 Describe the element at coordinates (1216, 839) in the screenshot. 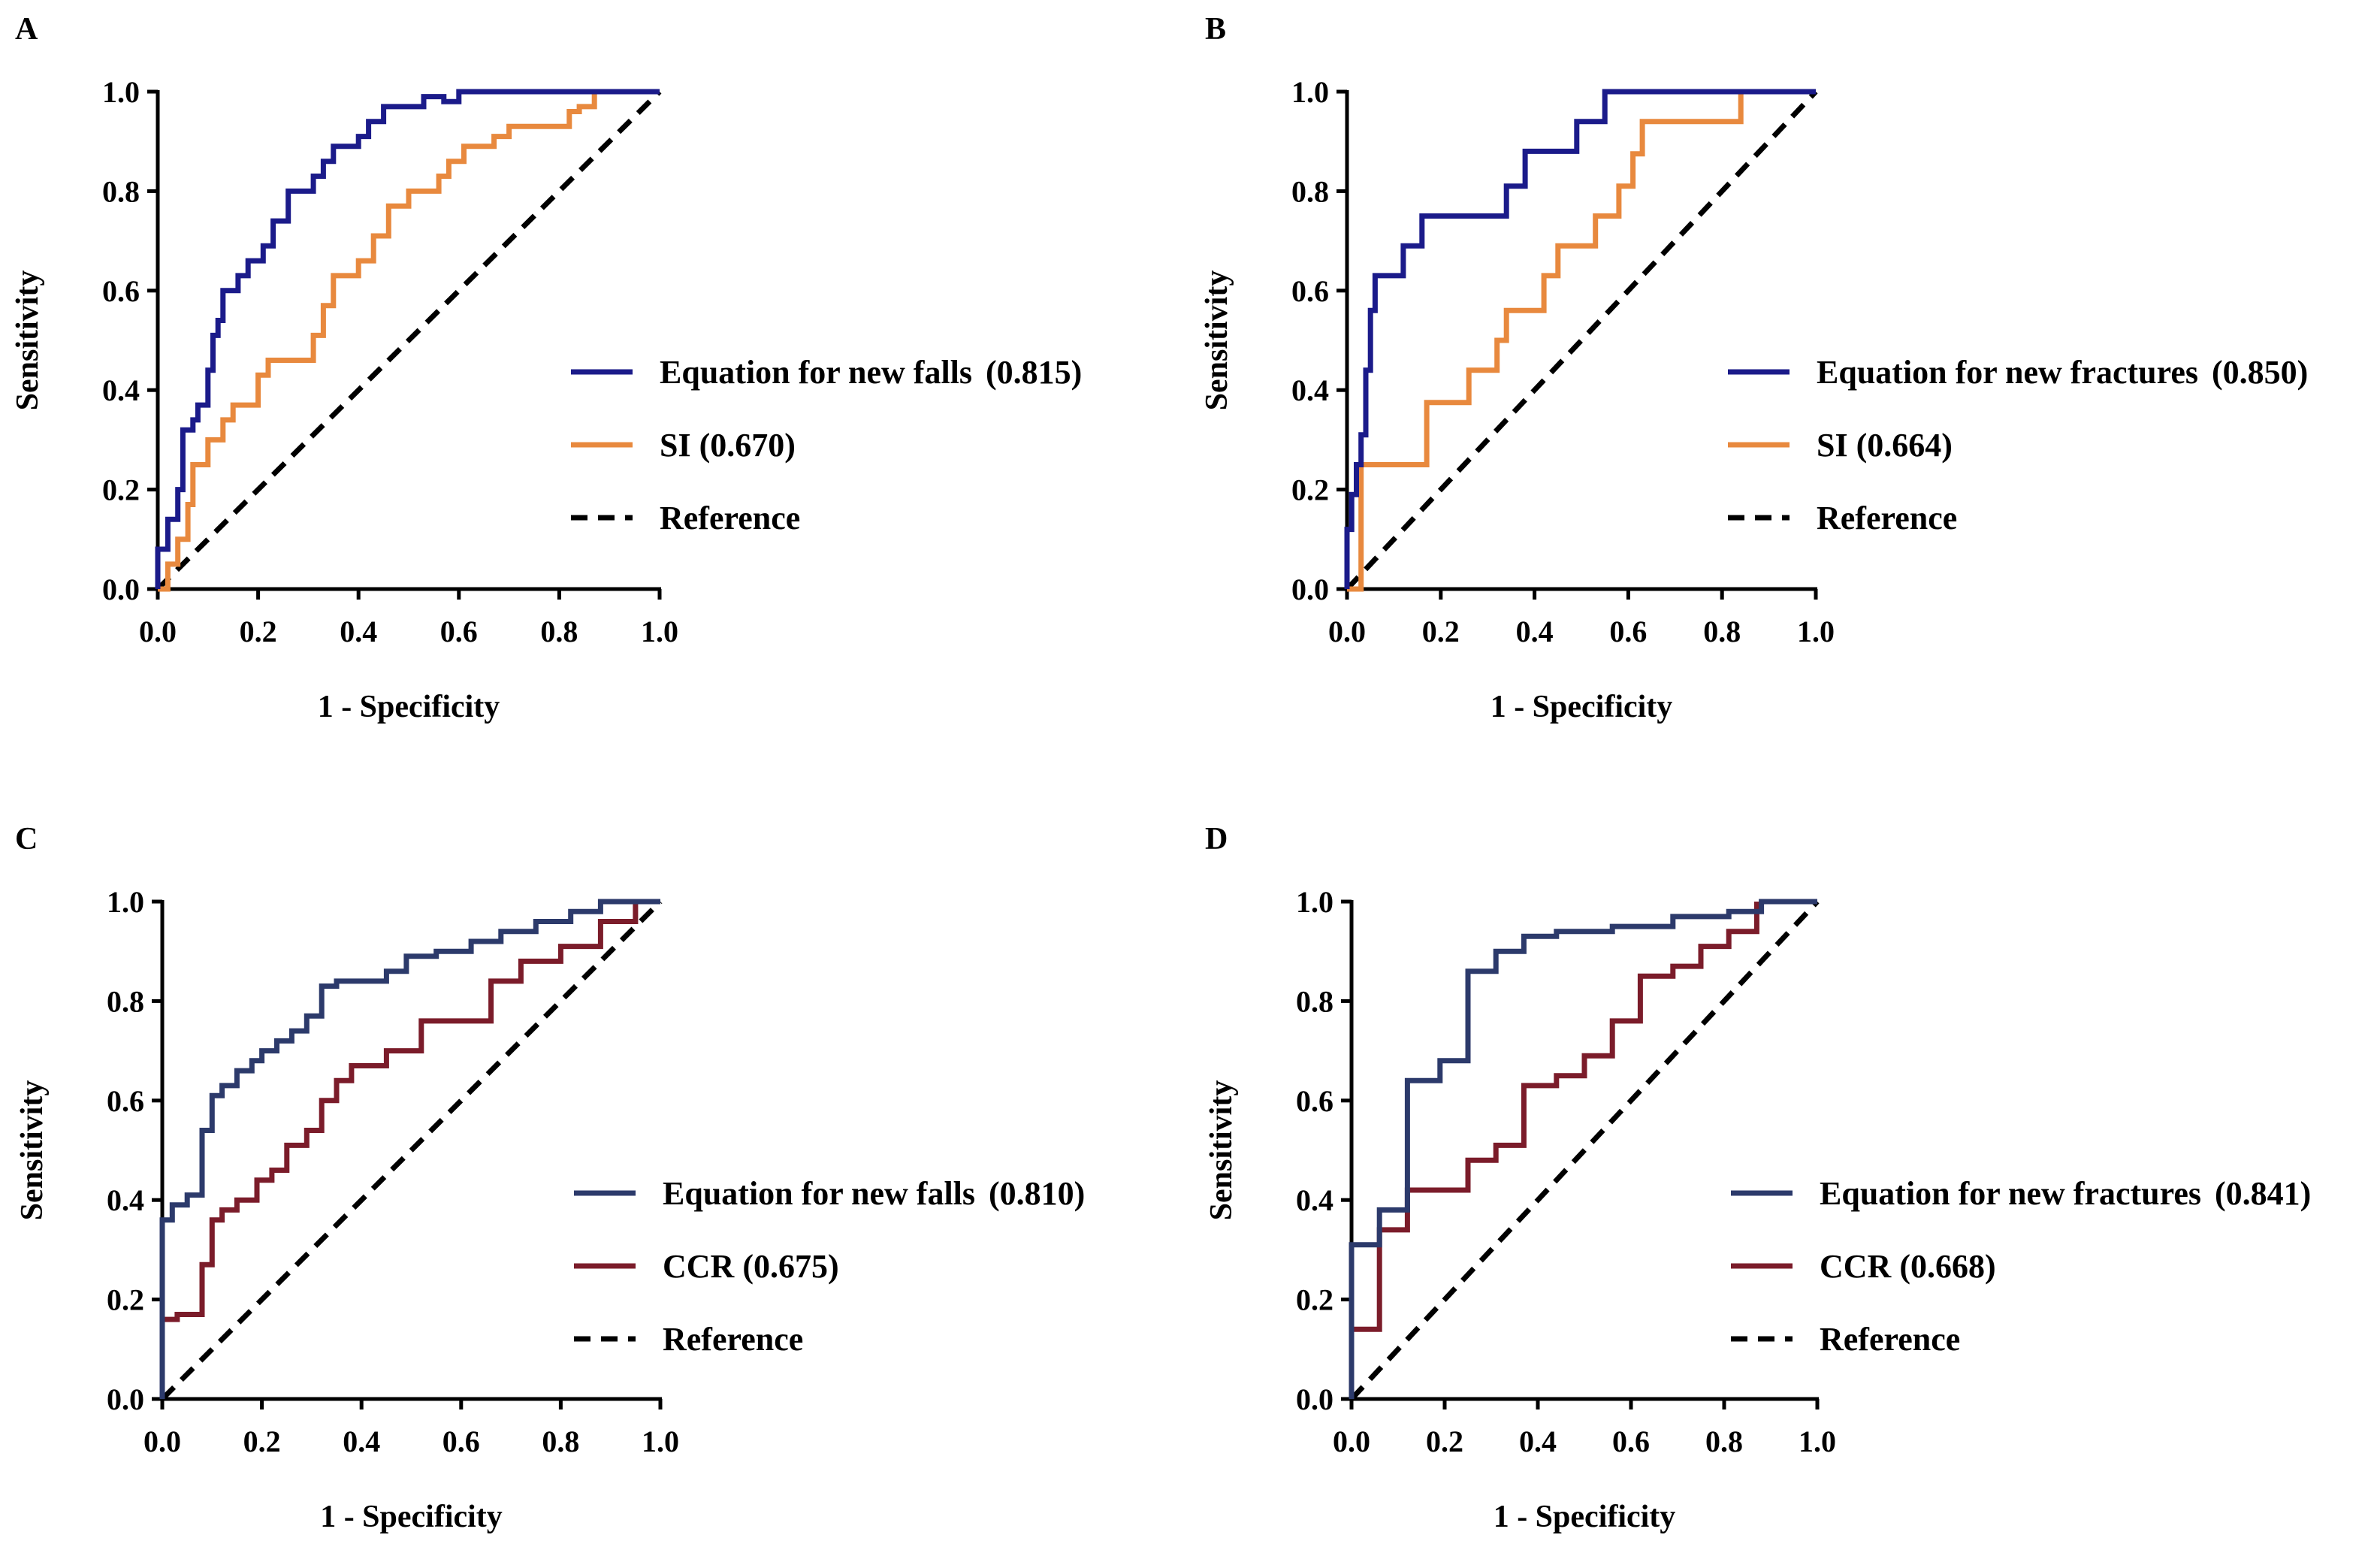

I see `panel-label: D` at that location.